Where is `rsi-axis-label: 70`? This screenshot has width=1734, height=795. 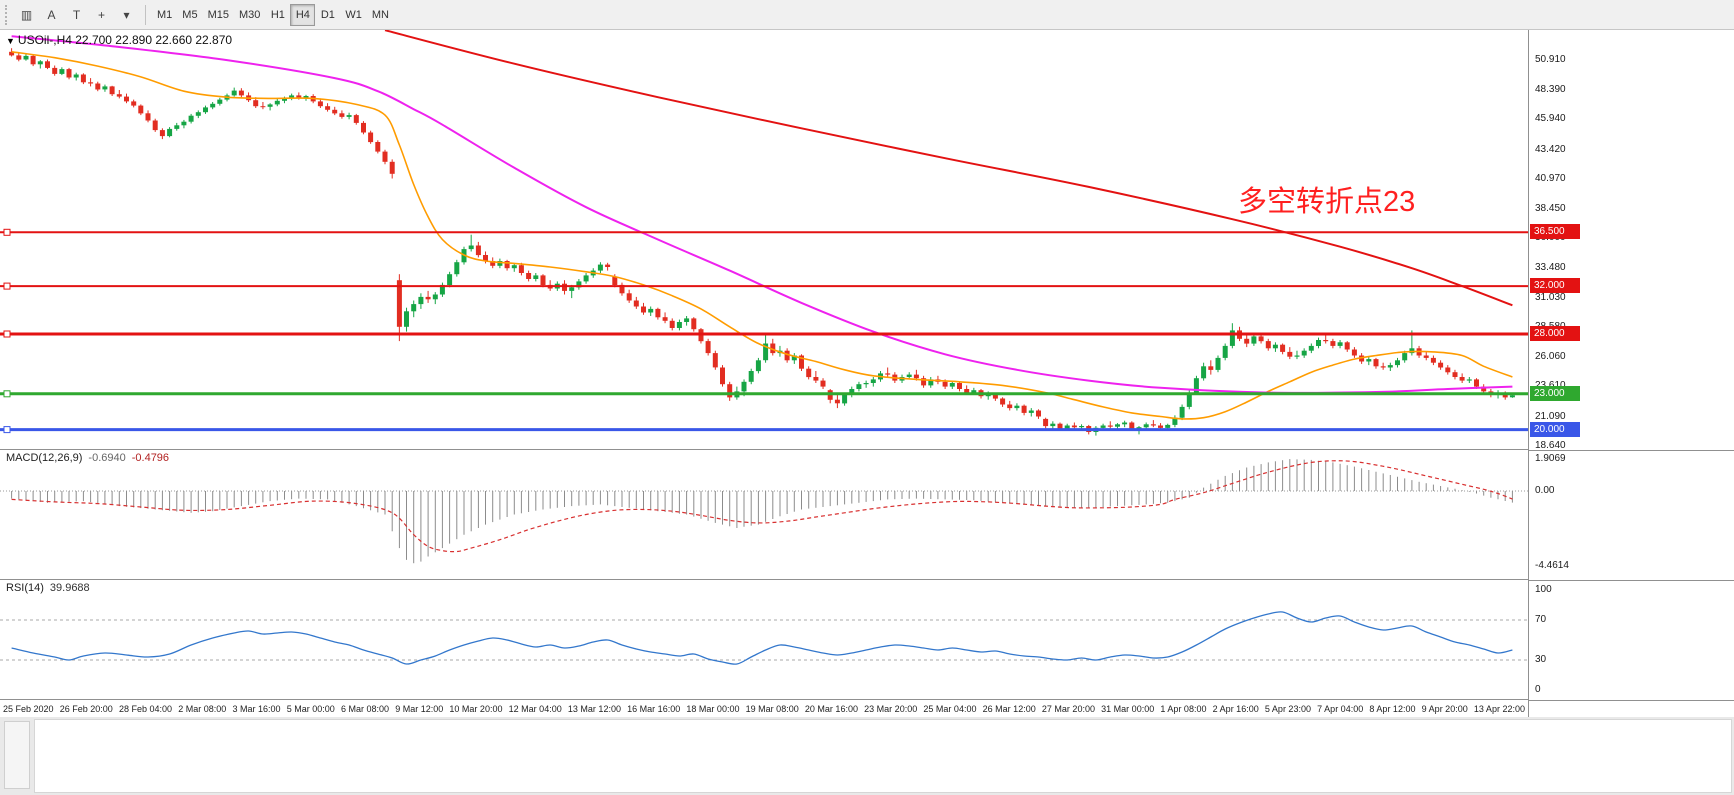 rsi-axis-label: 70 is located at coordinates (1541, 619).